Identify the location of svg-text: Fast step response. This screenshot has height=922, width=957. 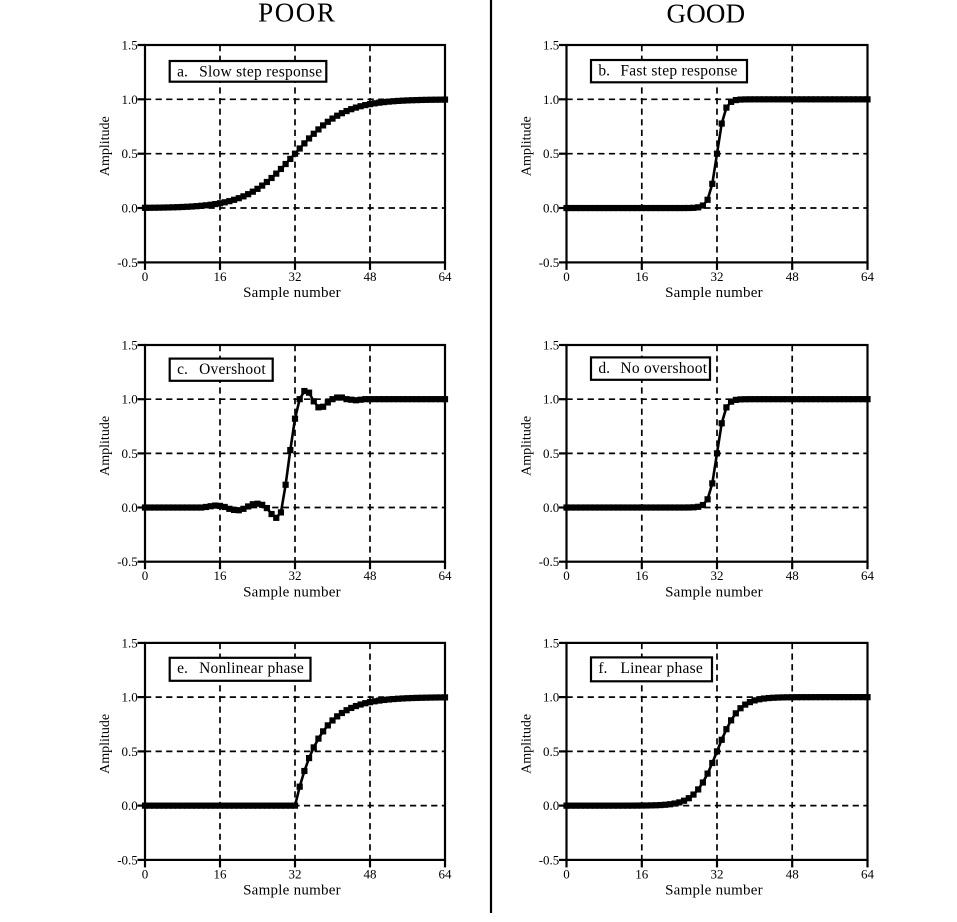
(678, 70).